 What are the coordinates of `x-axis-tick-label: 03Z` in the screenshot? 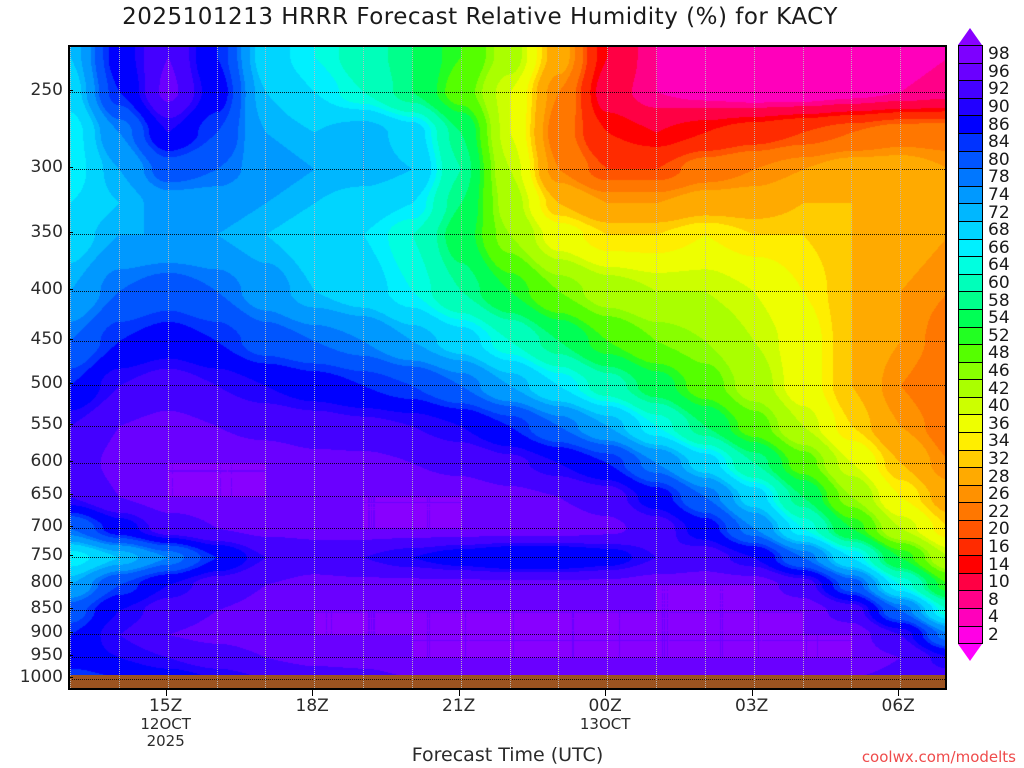 It's located at (752, 706).